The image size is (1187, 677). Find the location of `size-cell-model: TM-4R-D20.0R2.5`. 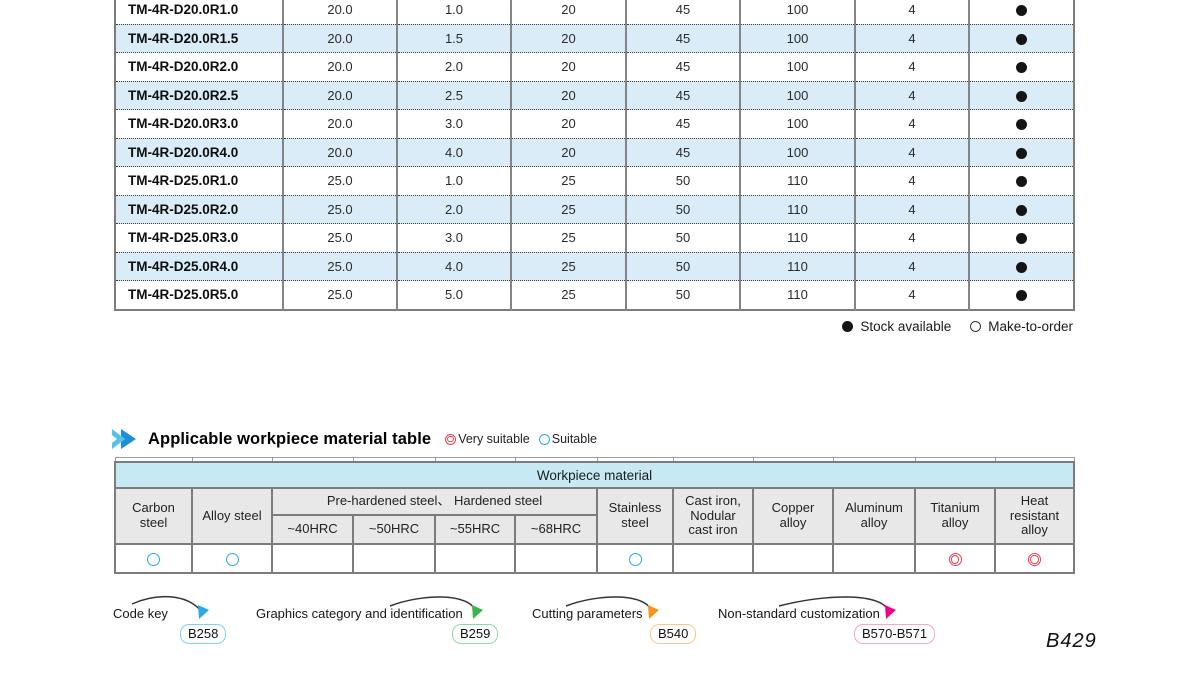

size-cell-model: TM-4R-D20.0R2.5 is located at coordinates (199, 95).